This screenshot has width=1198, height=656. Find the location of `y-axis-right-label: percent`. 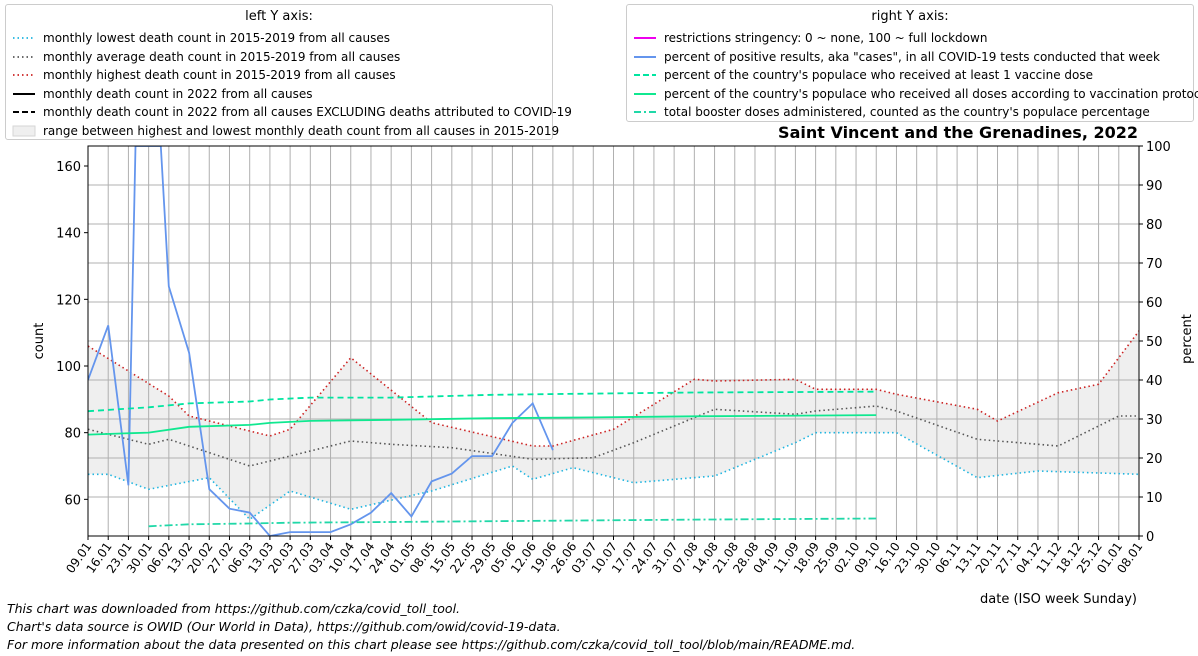

y-axis-right-label: percent is located at coordinates (1187, 339).